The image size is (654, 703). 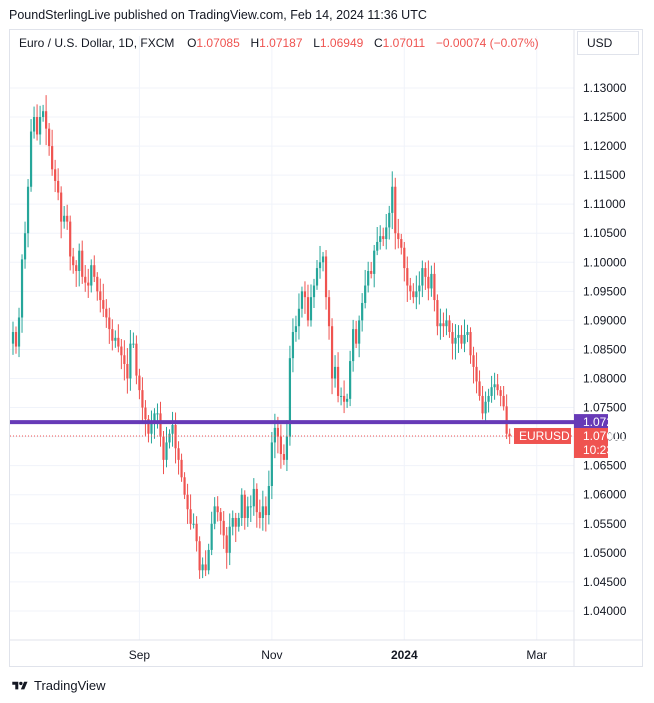 I want to click on symbol-title: Euro / U.S. Dollar, 1D, FXCM, so click(x=97, y=43).